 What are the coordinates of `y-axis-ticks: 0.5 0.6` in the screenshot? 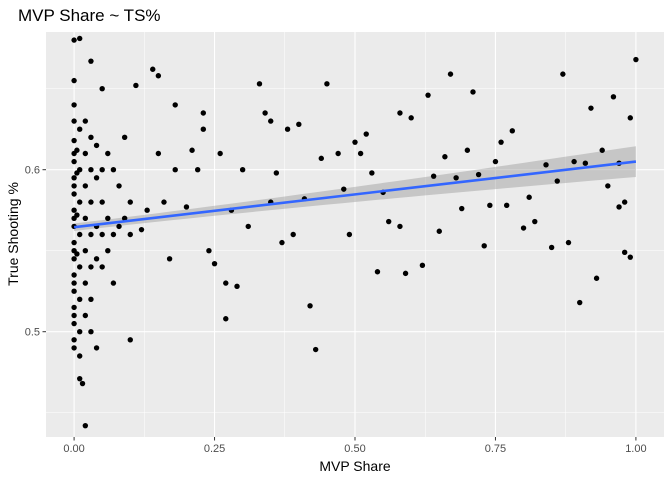 It's located at (35, 252).